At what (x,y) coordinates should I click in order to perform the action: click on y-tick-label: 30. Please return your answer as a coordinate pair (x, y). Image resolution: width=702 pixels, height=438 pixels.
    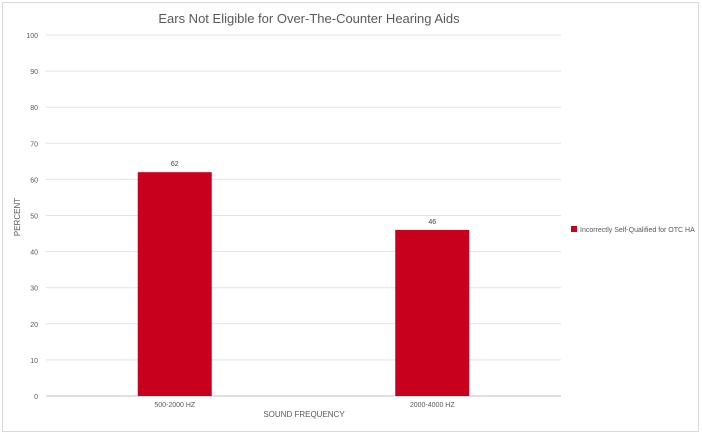
    Looking at the image, I should click on (34, 289).